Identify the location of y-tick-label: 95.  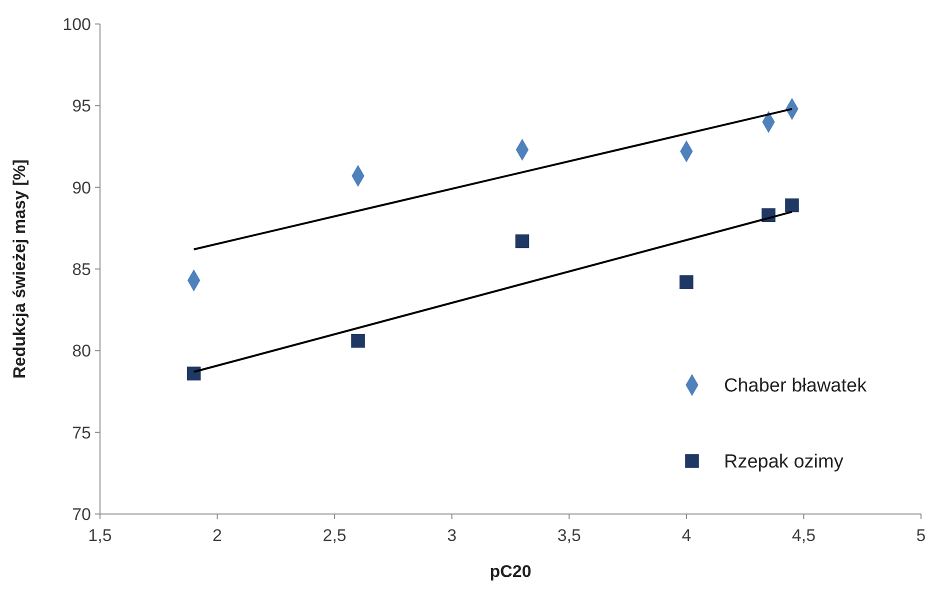
(81, 106).